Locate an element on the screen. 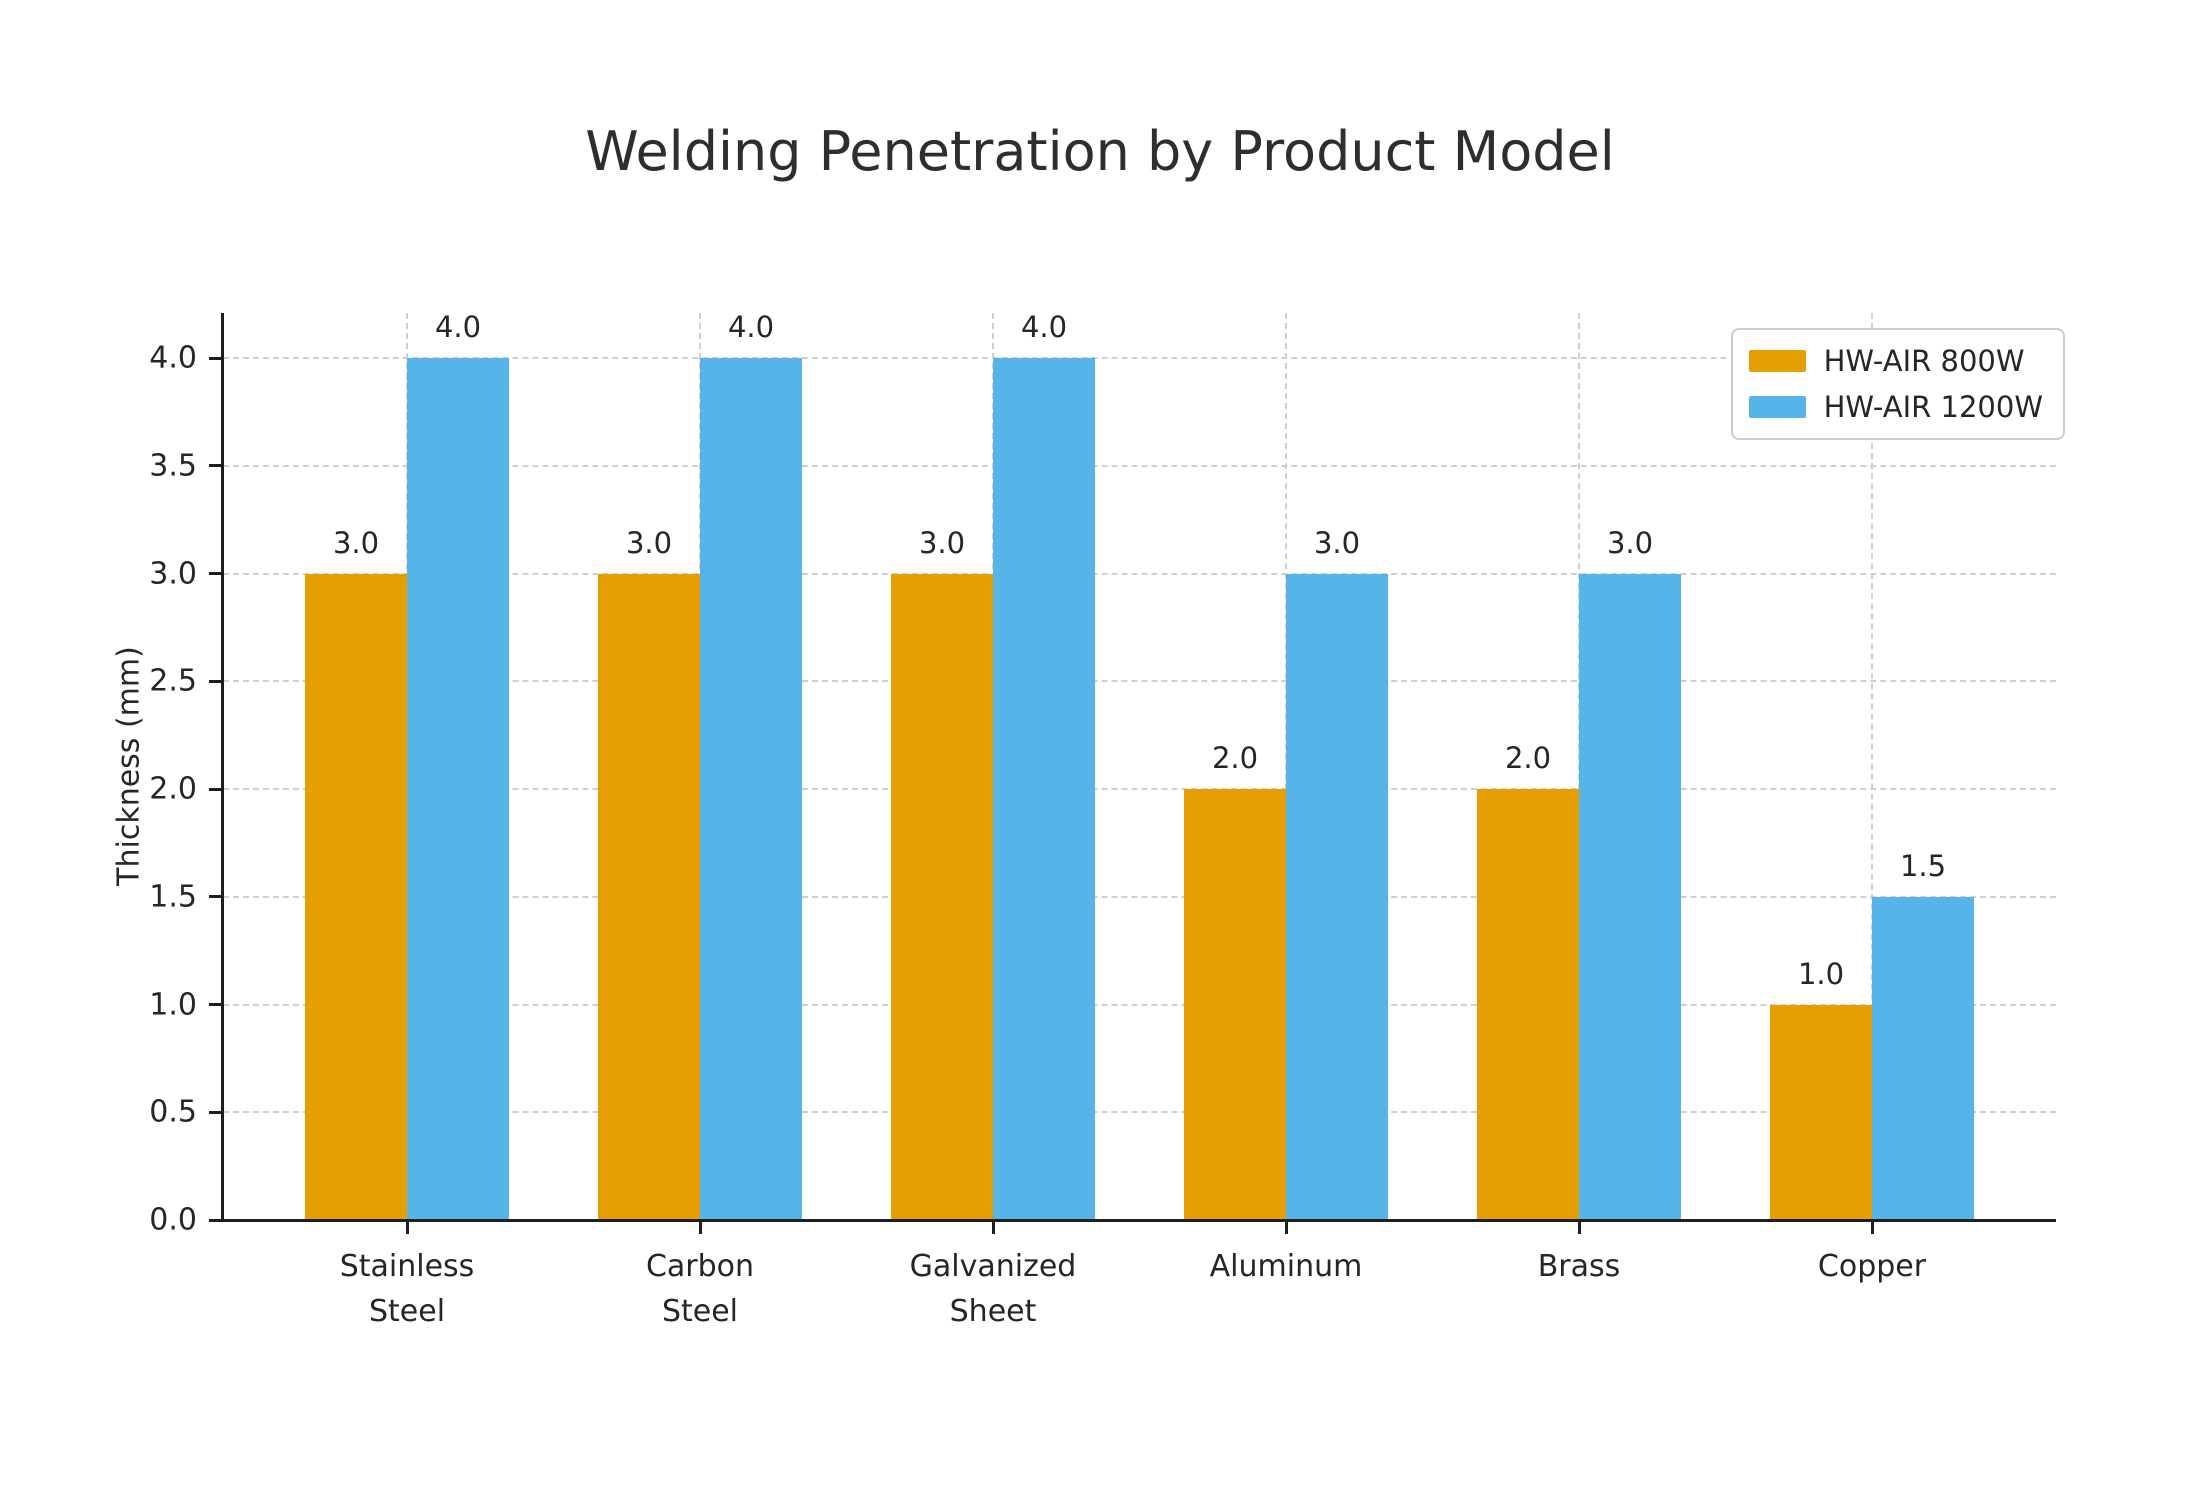  x-axis-spine is located at coordinates (1138, 1220).